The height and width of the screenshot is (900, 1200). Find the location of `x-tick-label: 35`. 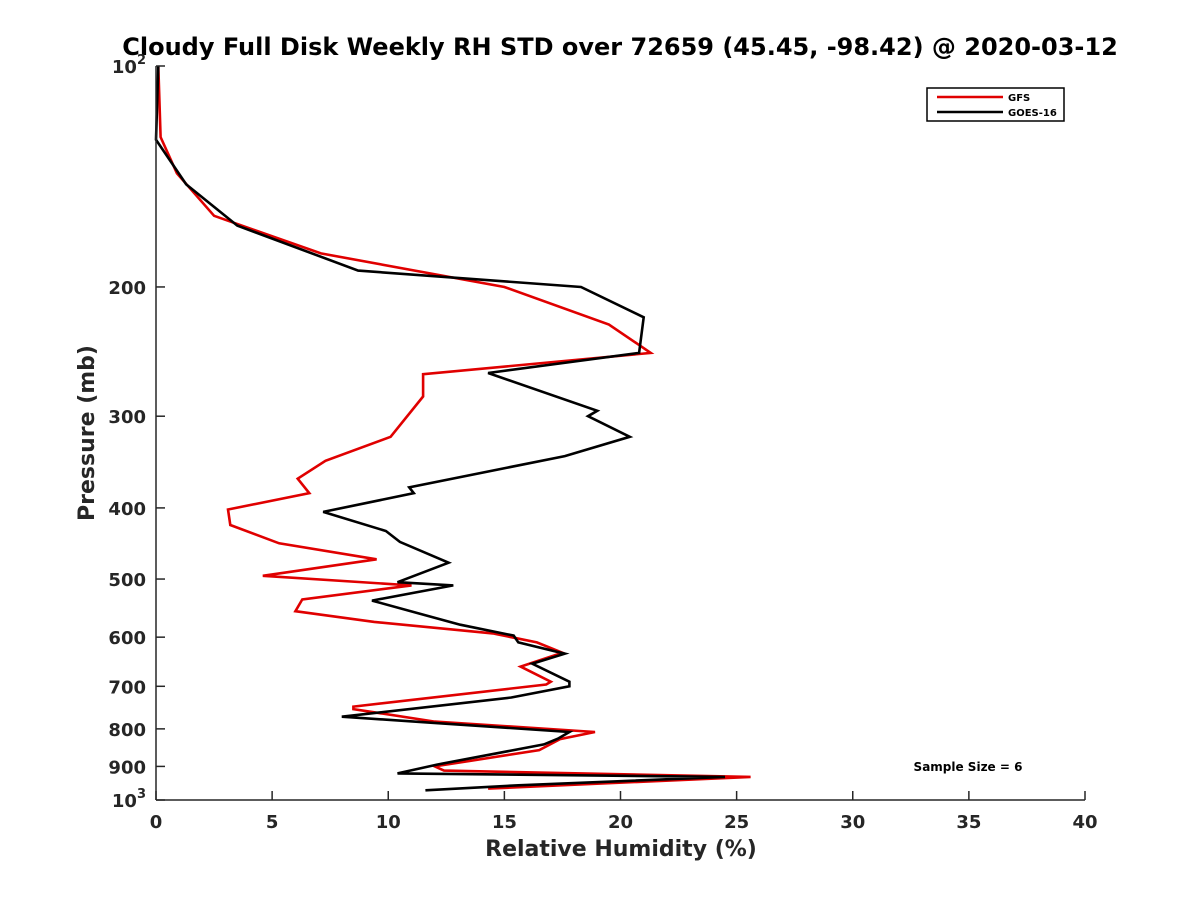

x-tick-label: 35 is located at coordinates (968, 822).